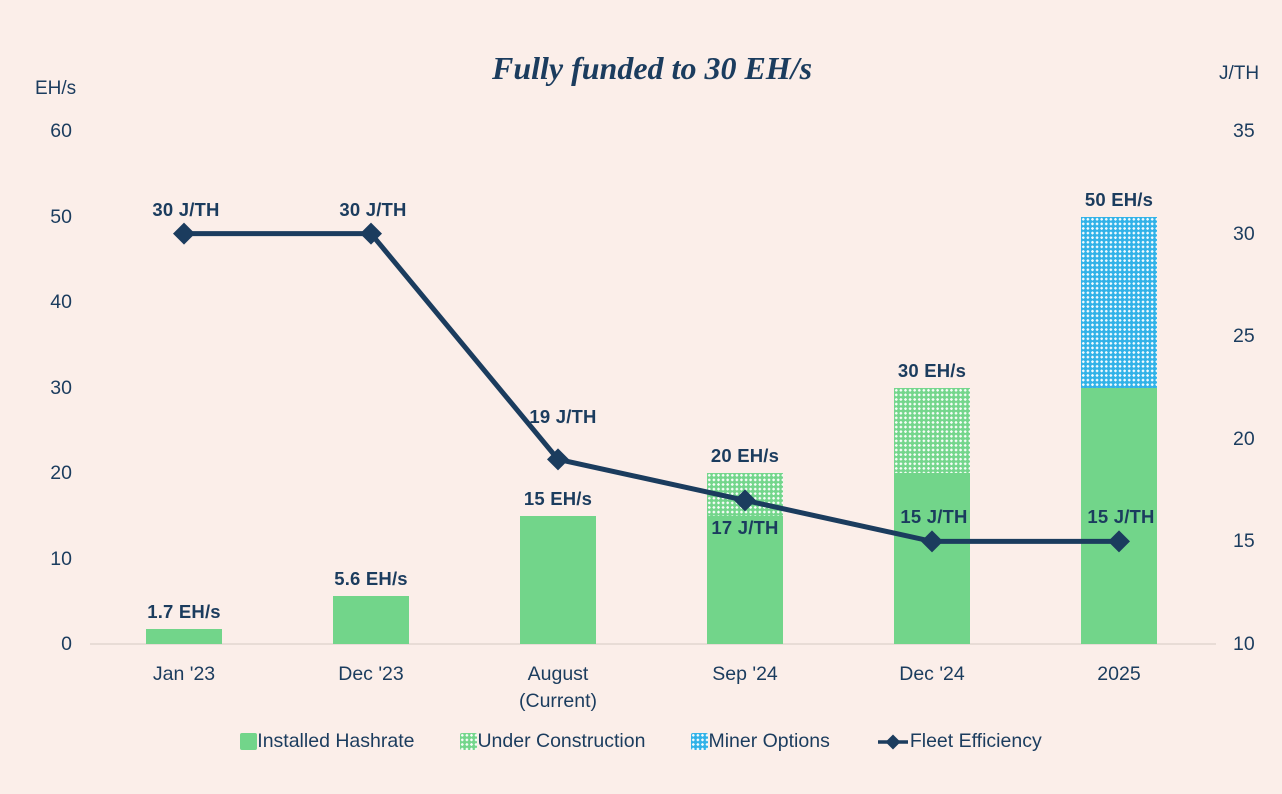 The width and height of the screenshot is (1282, 794). Describe the element at coordinates (61, 473) in the screenshot. I see `left-axis-tick: 20` at that location.